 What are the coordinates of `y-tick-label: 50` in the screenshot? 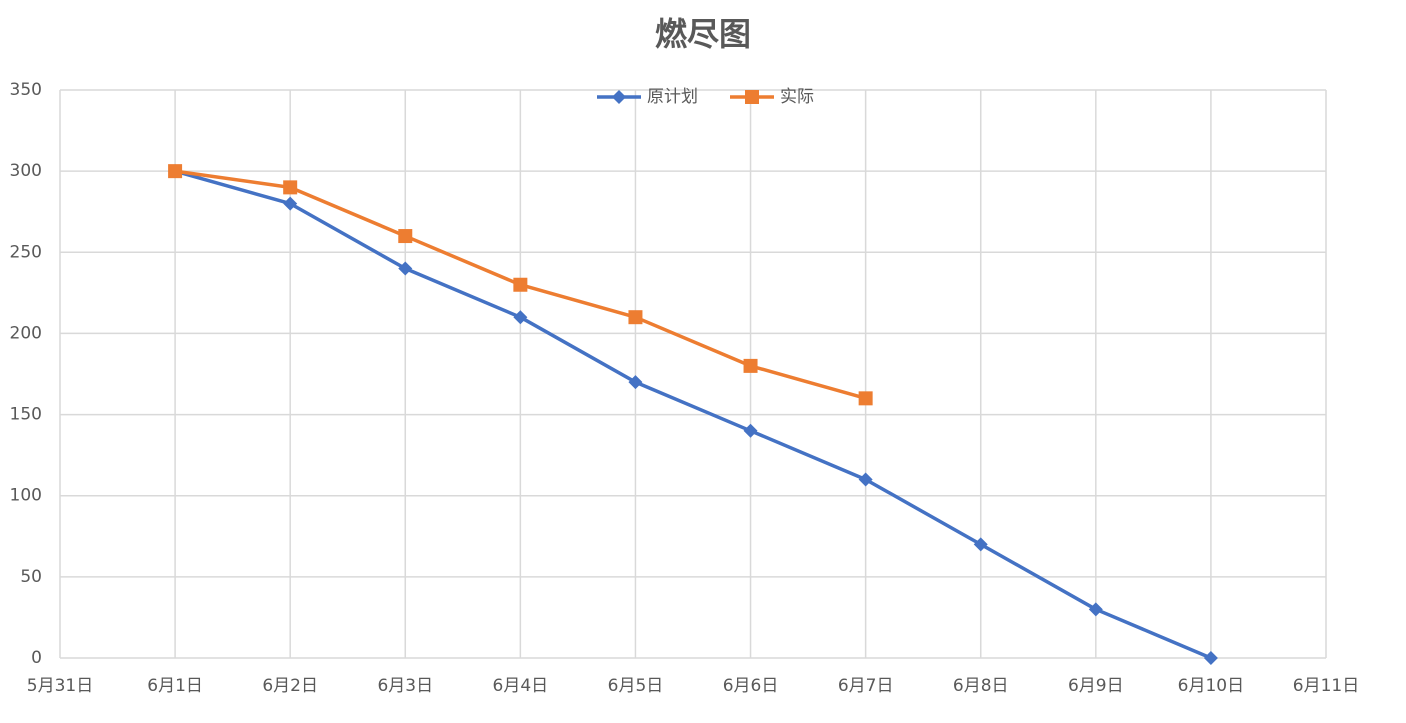 It's located at (31, 577).